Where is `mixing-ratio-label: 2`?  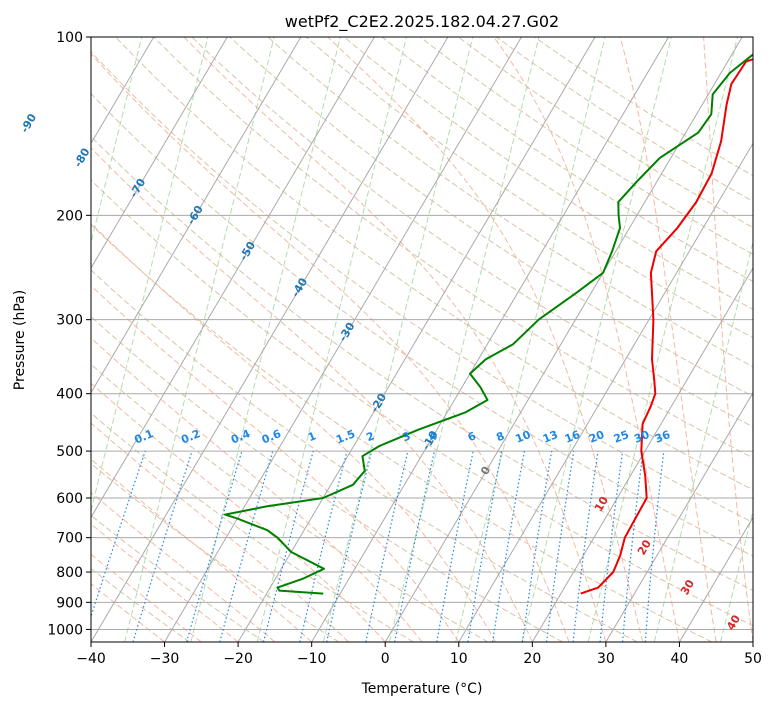
mixing-ratio-label: 2 is located at coordinates (370, 436).